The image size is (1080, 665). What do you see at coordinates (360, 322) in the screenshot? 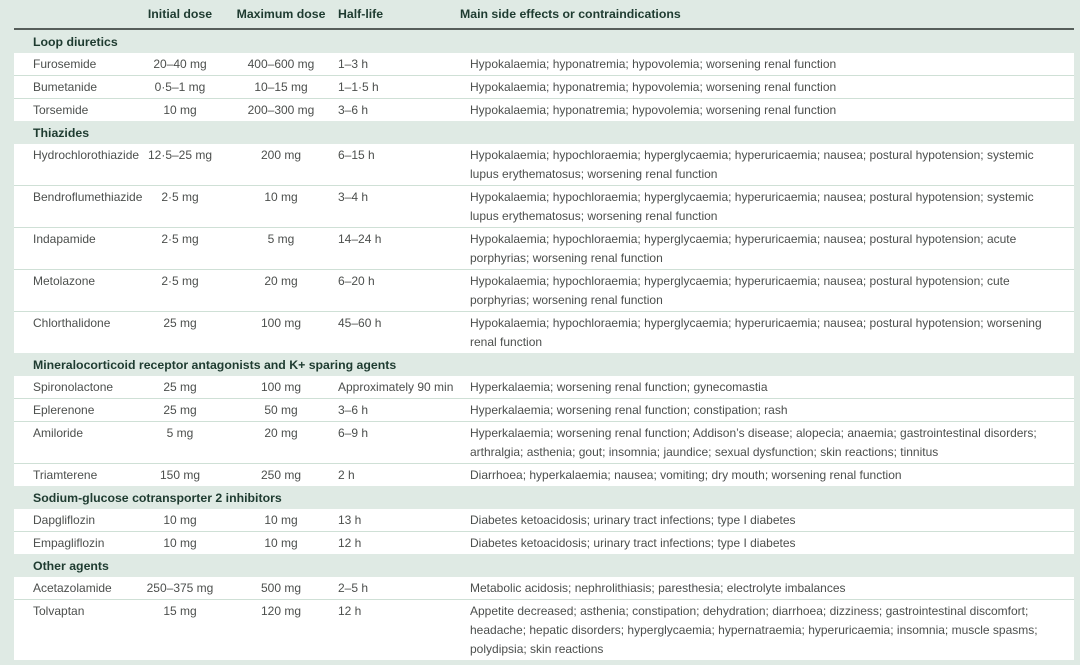
I see `half-life-cell: 45–60 h` at bounding box center [360, 322].